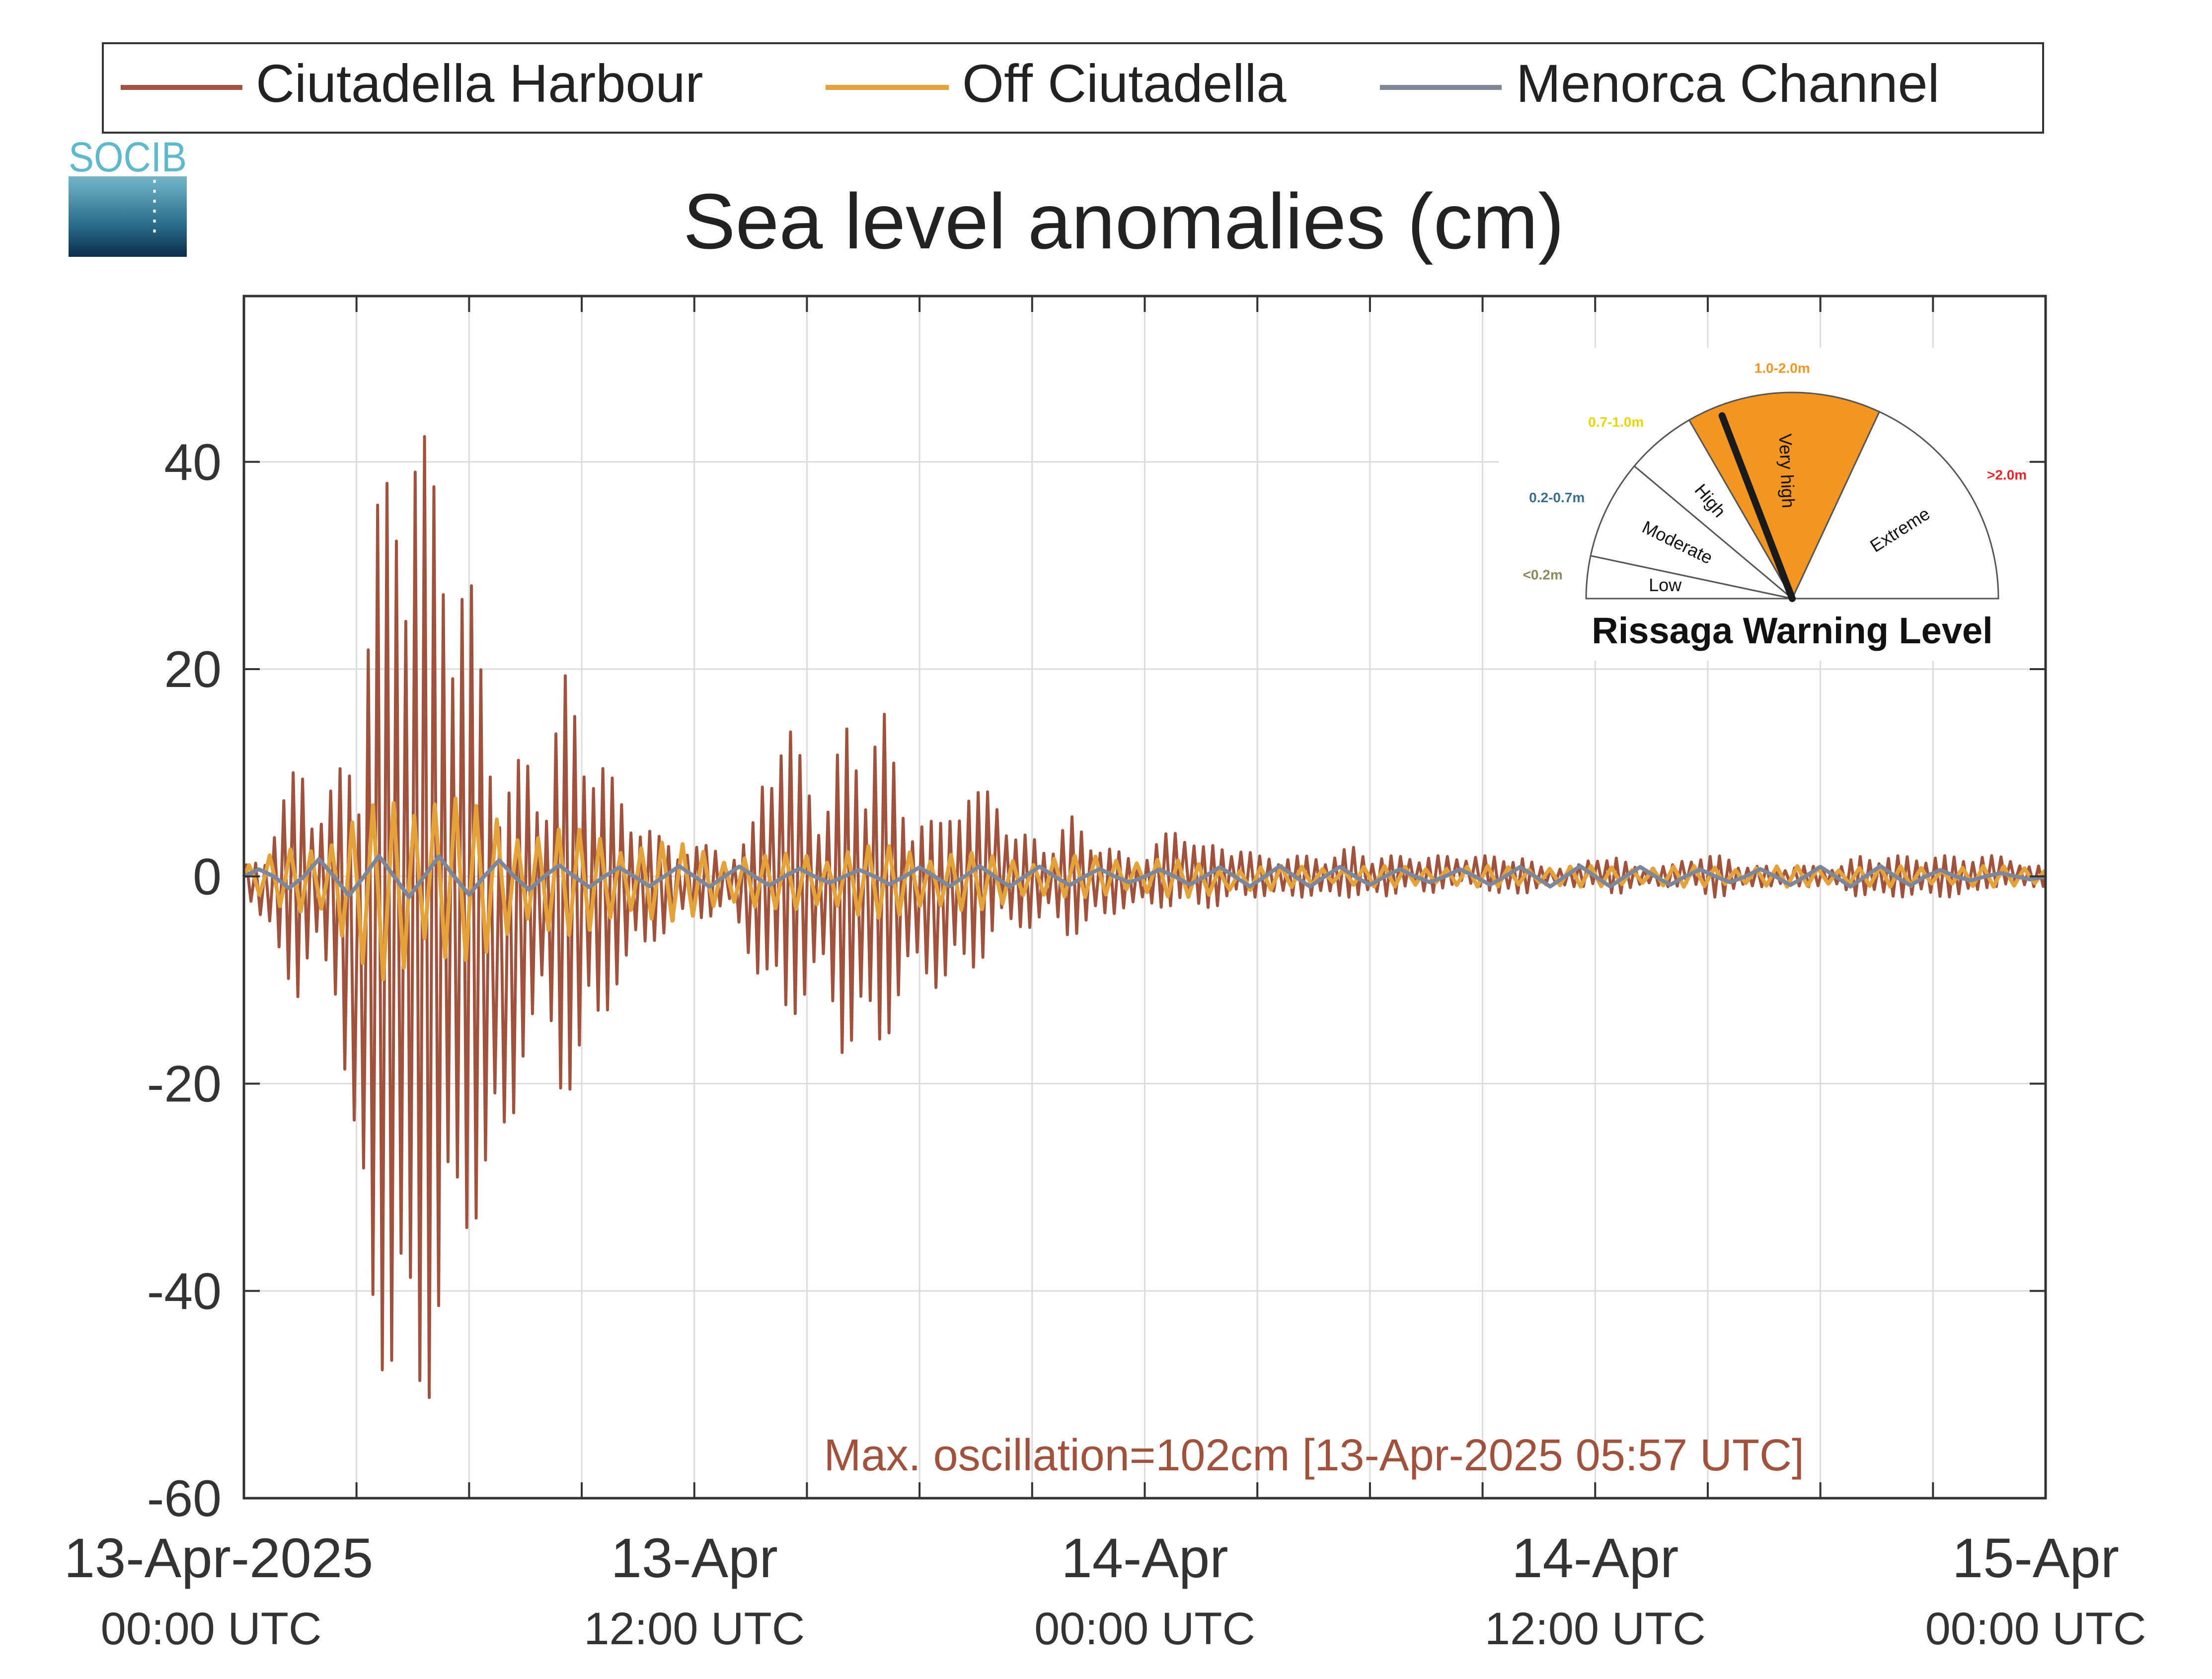  Describe the element at coordinates (1124, 221) in the screenshot. I see `chart-title: Sea level anomalies (cm)` at that location.